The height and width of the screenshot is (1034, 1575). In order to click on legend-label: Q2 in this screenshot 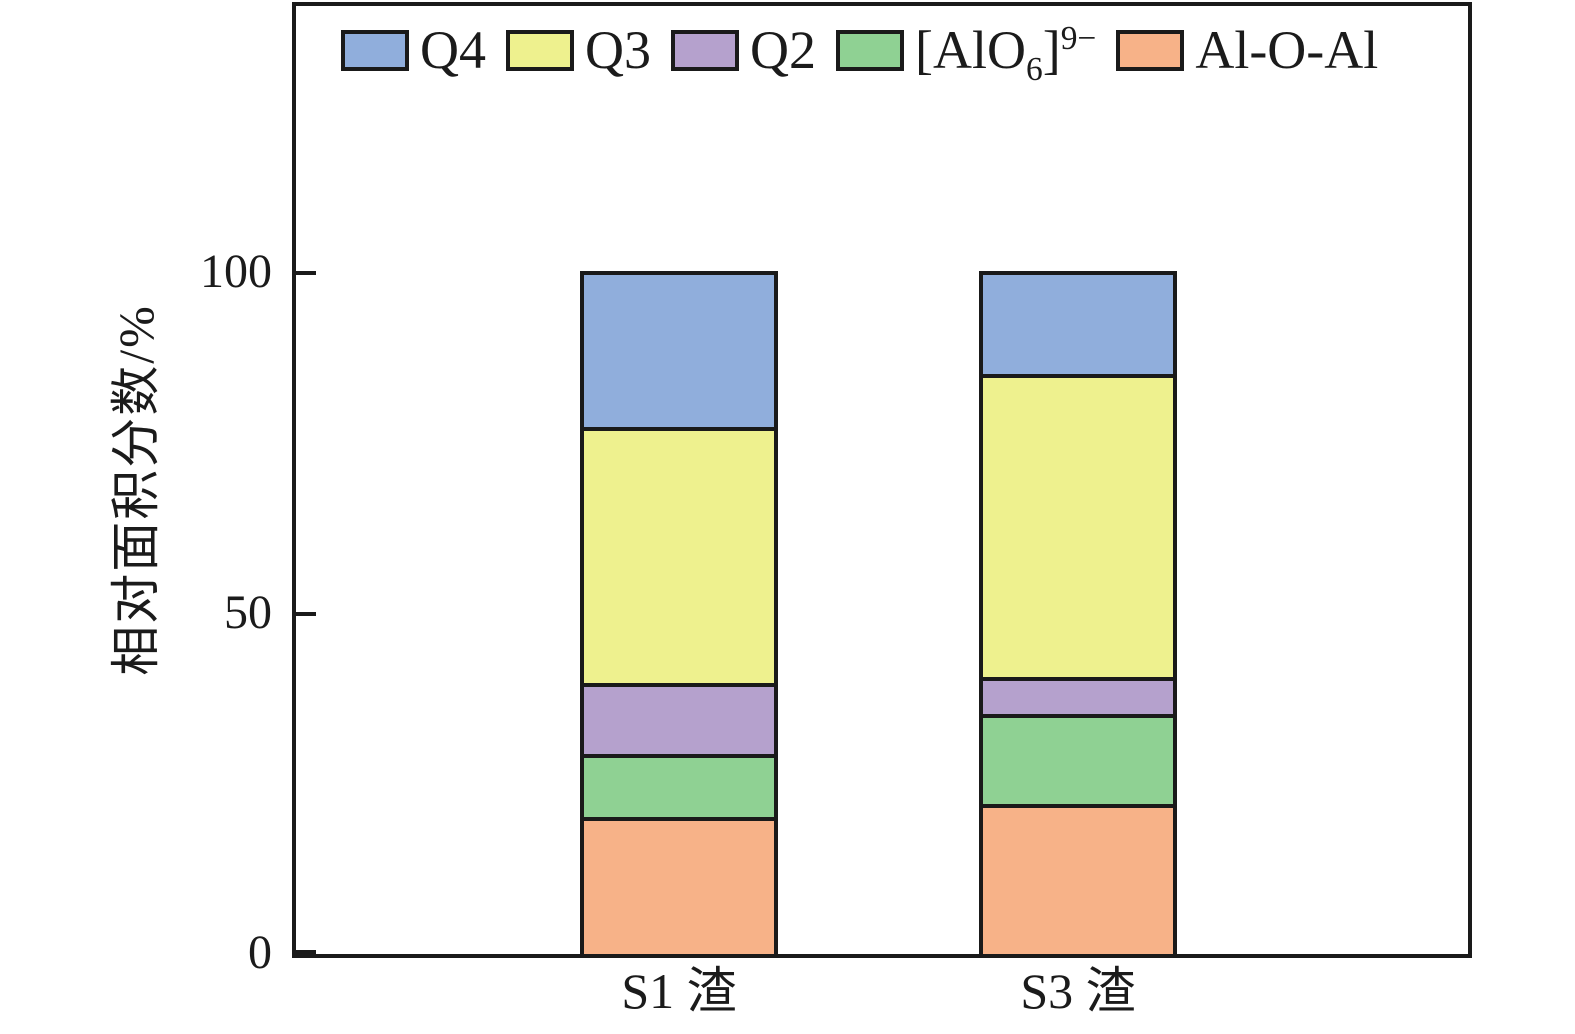, I will do `click(783, 50)`.